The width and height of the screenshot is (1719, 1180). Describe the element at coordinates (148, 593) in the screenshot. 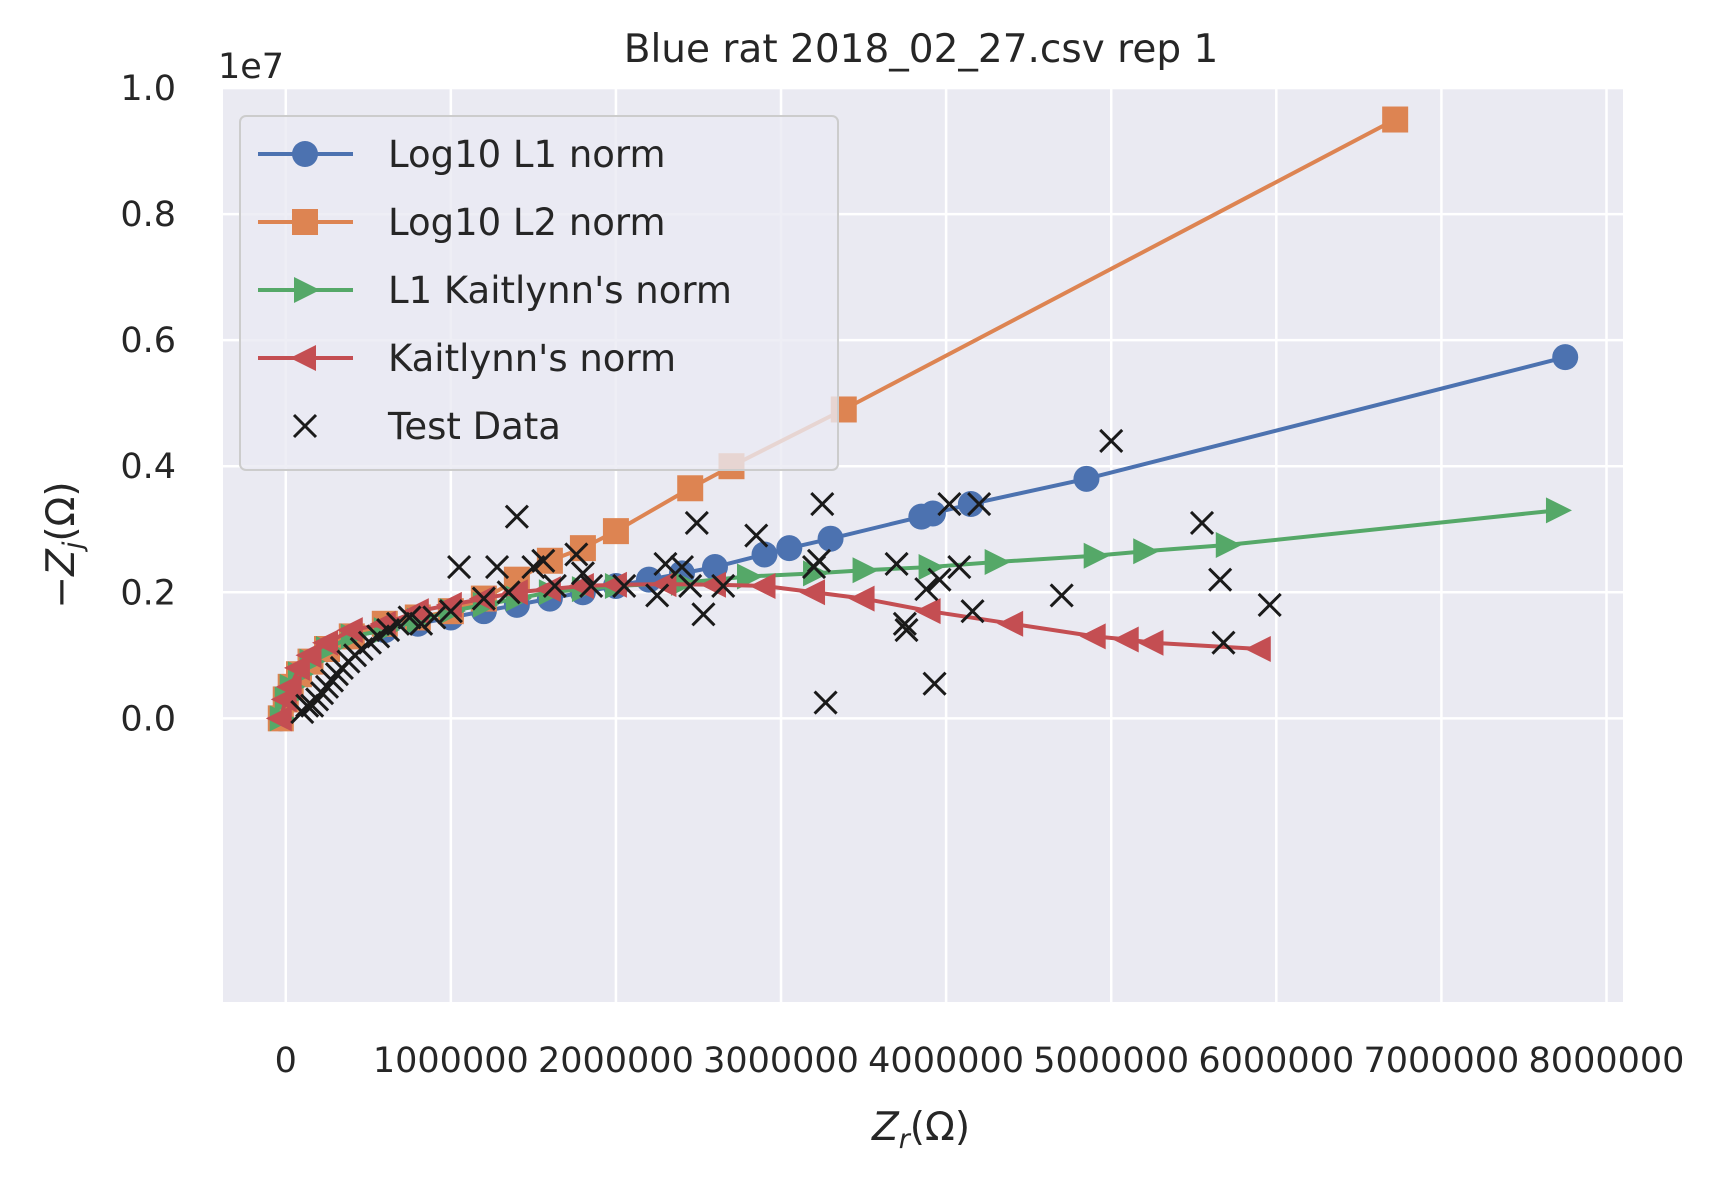

I see `y-tick-label: 0.2` at that location.